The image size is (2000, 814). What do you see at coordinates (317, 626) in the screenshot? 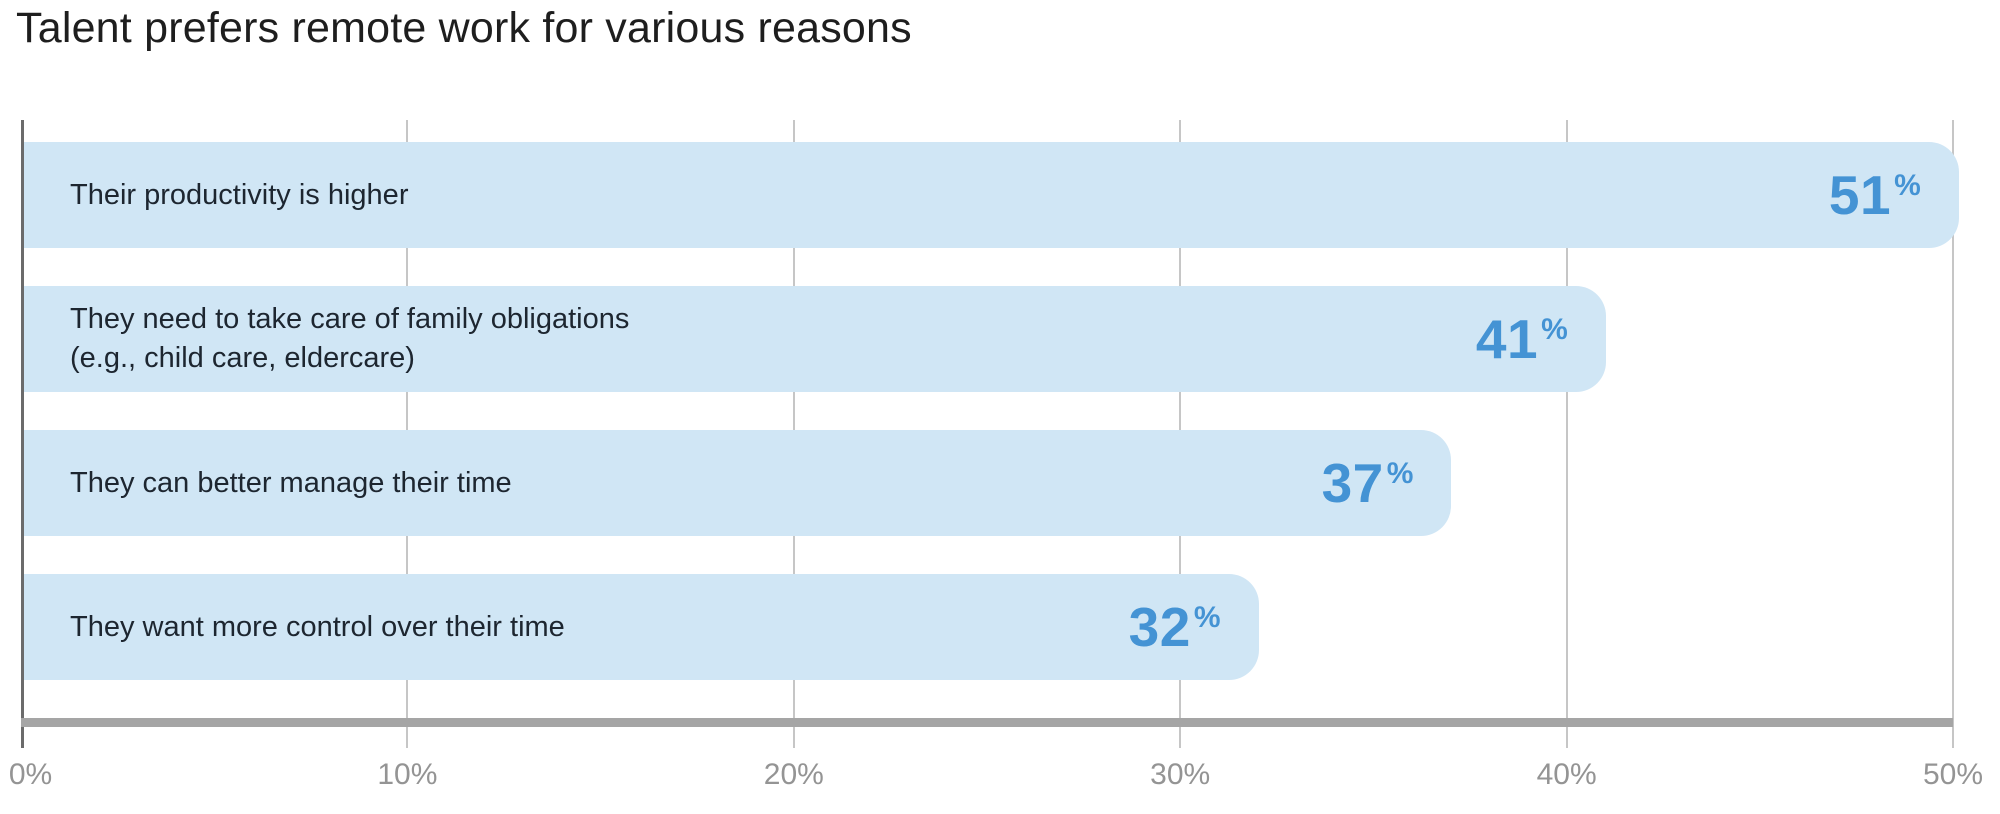
I see `bar-category-label: They want more control over their time` at bounding box center [317, 626].